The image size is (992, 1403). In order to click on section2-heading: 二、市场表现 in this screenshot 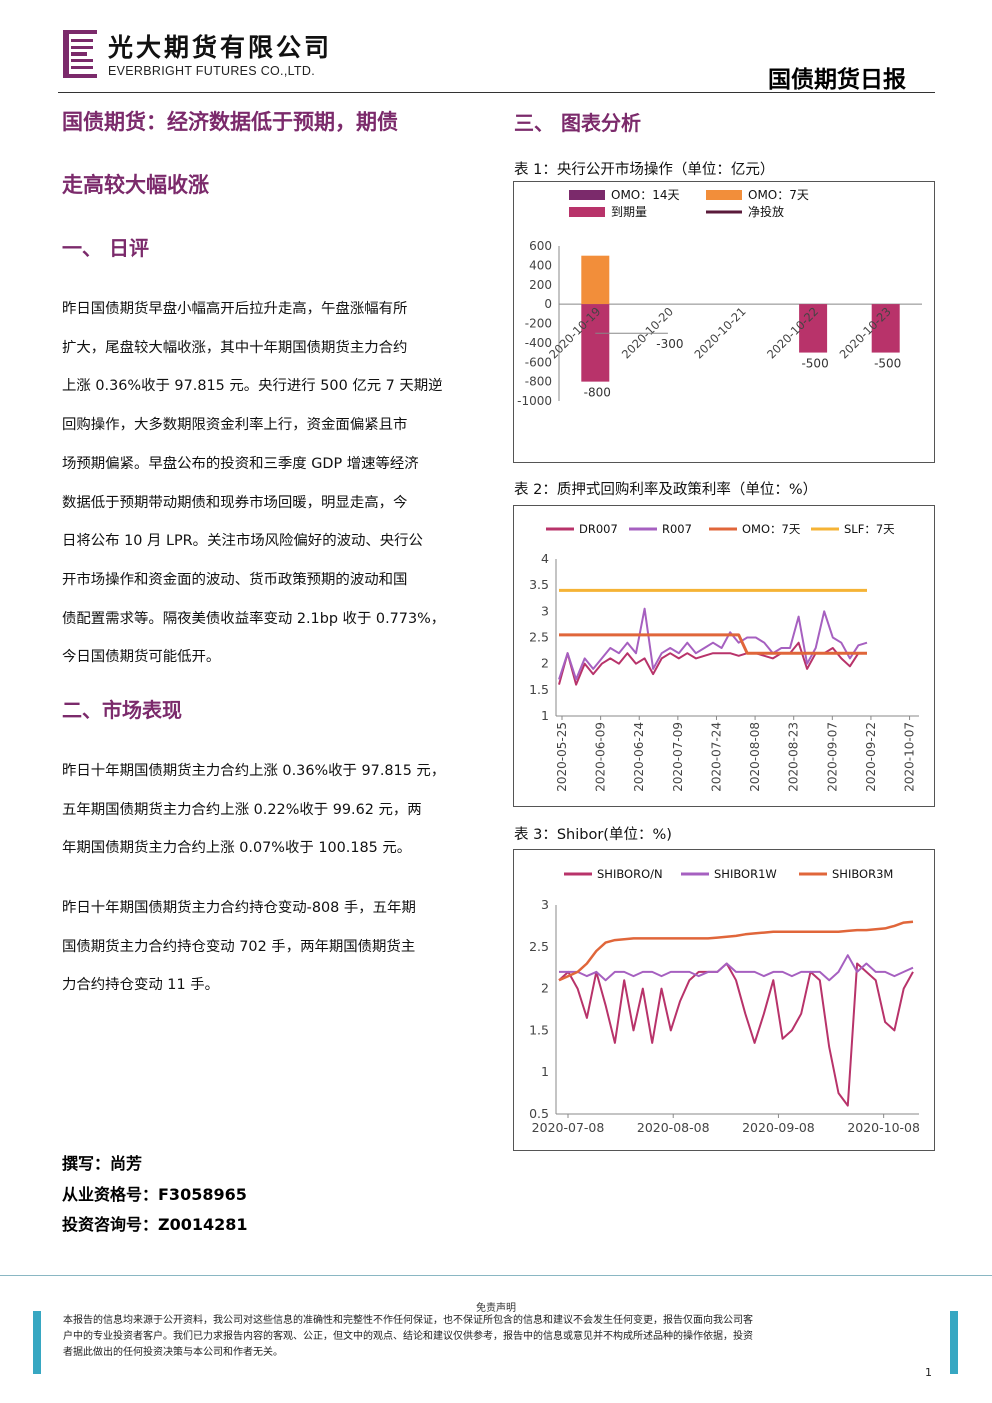, I will do `click(122, 710)`.